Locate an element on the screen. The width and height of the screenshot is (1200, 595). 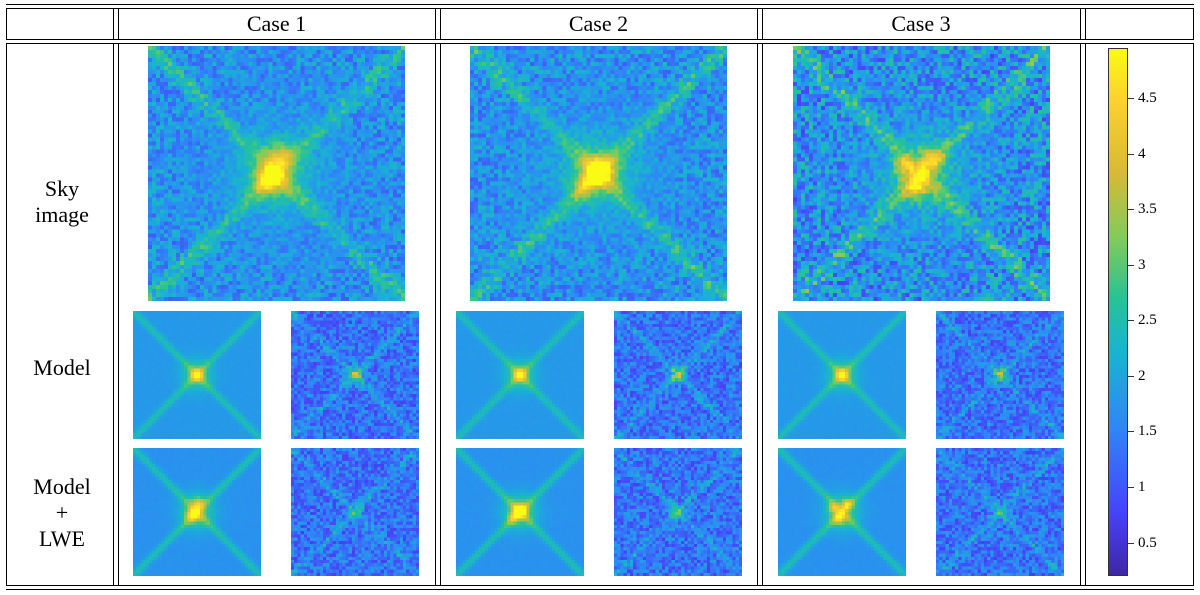
case-3-model-lwe-image is located at coordinates (842, 512).